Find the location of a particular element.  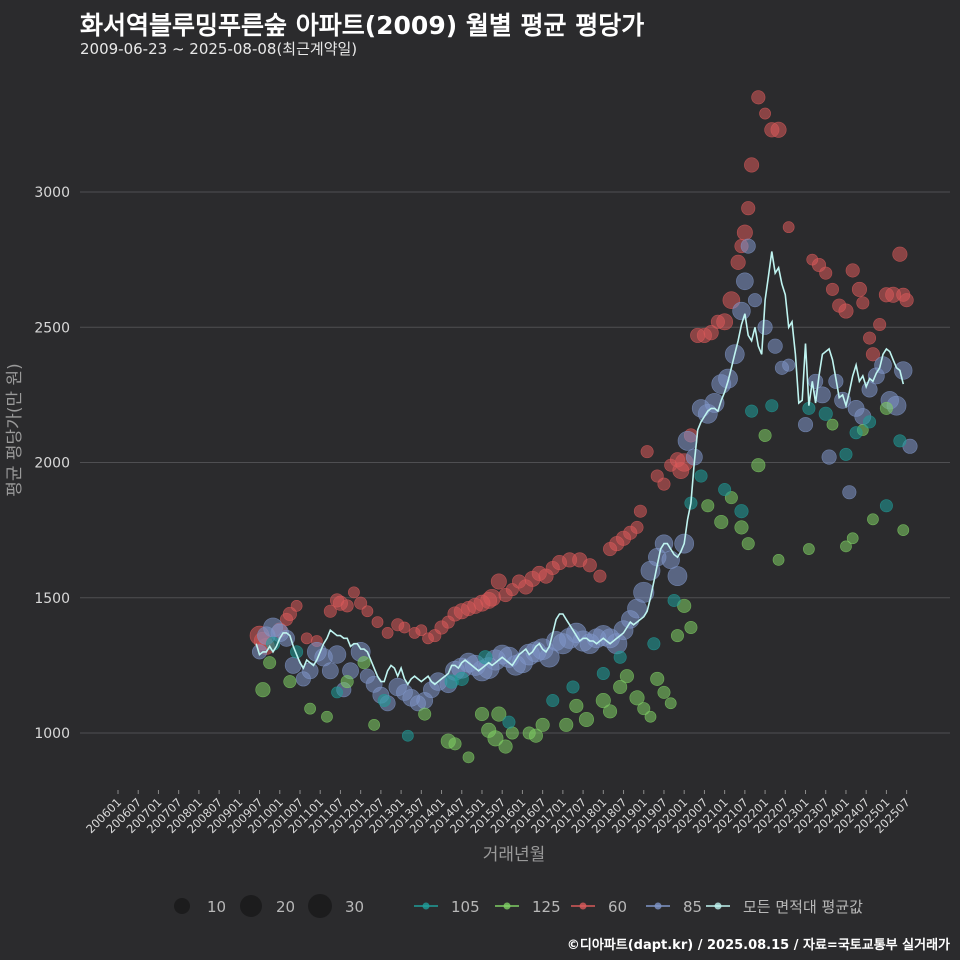

color-legend-label: 85 is located at coordinates (692, 907).